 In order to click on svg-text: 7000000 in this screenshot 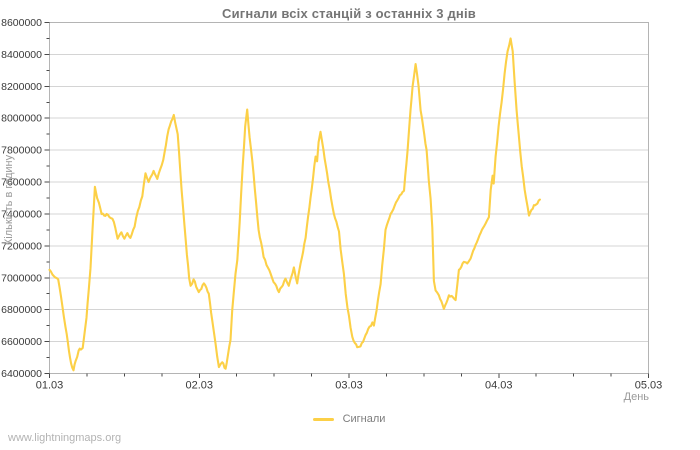, I will do `click(21, 278)`.